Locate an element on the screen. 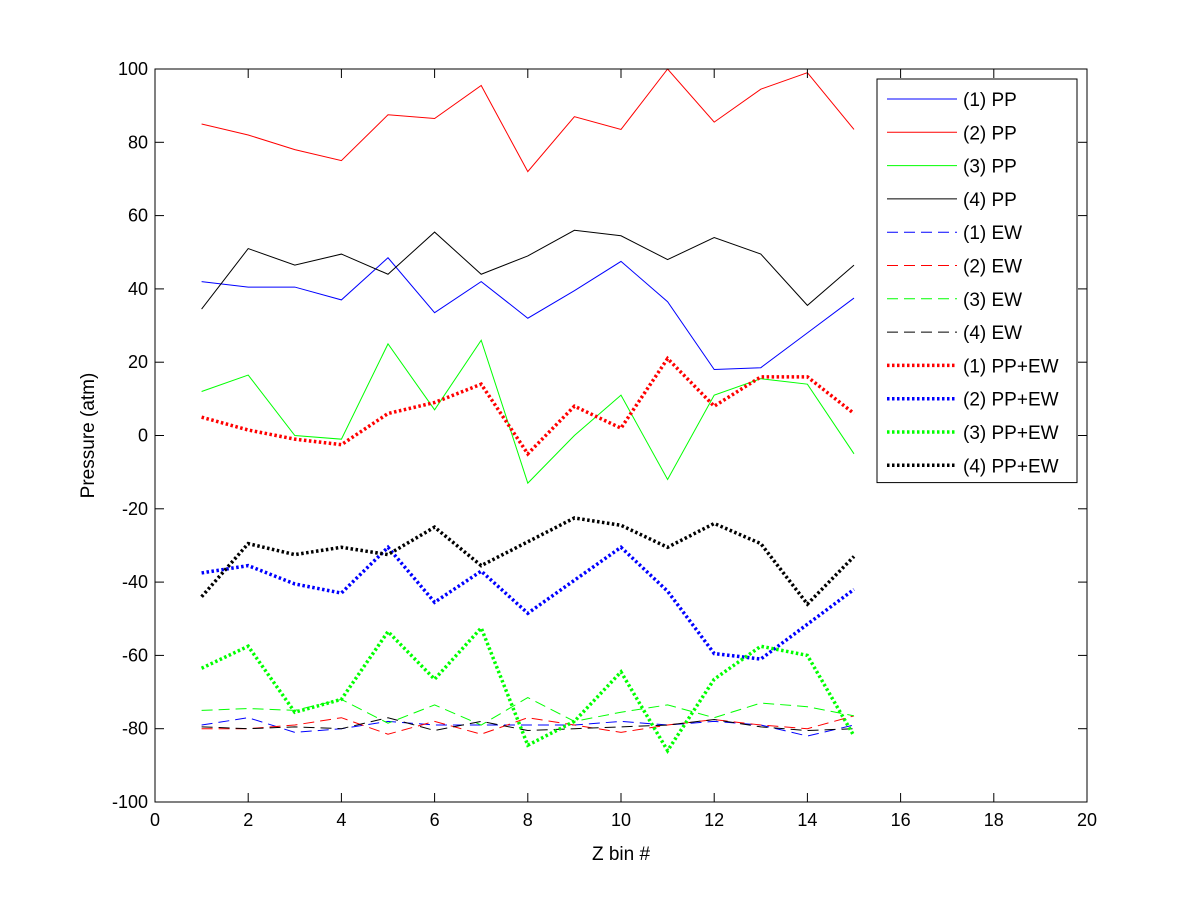 This screenshot has height=905, width=1200. x-tick-label: 10 is located at coordinates (621, 820).